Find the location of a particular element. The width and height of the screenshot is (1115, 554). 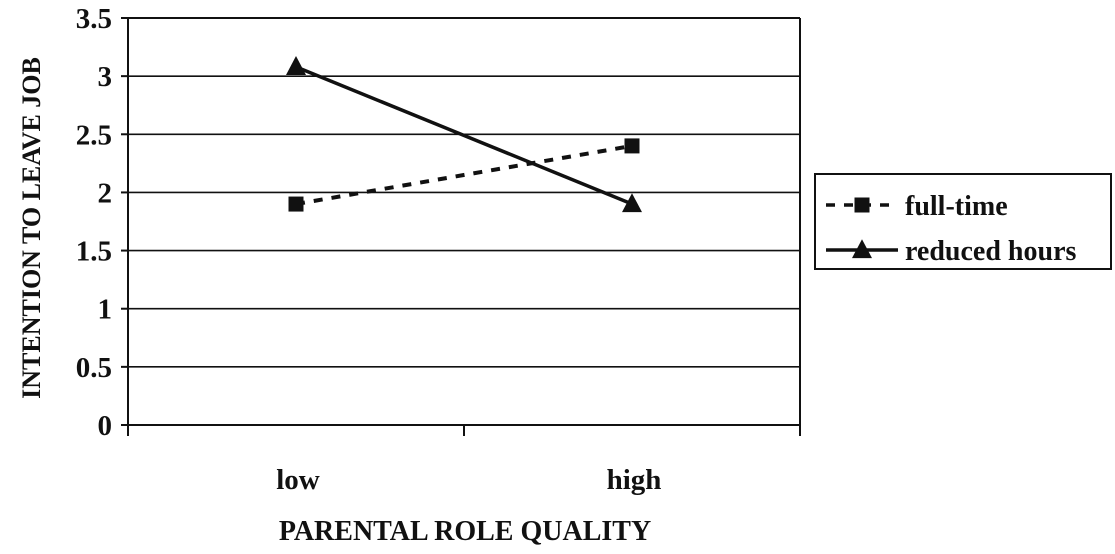

y-tick-label: 1.5 is located at coordinates (94, 252).